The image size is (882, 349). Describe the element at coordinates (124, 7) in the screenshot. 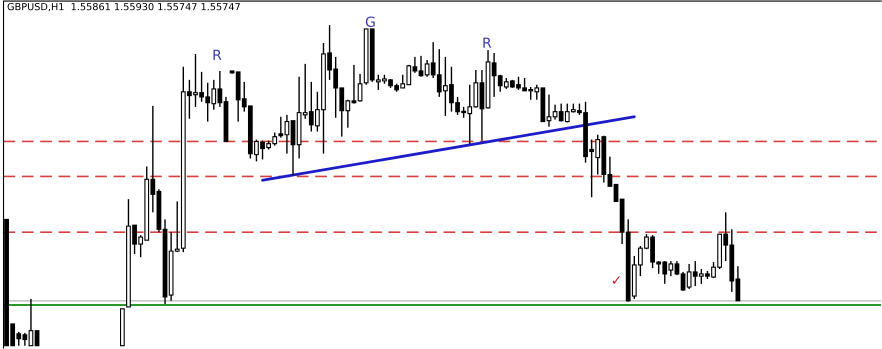

I see `chart-title: GBPUSD,H1 1.55861 1.55930 1.55747 1.55747` at that location.